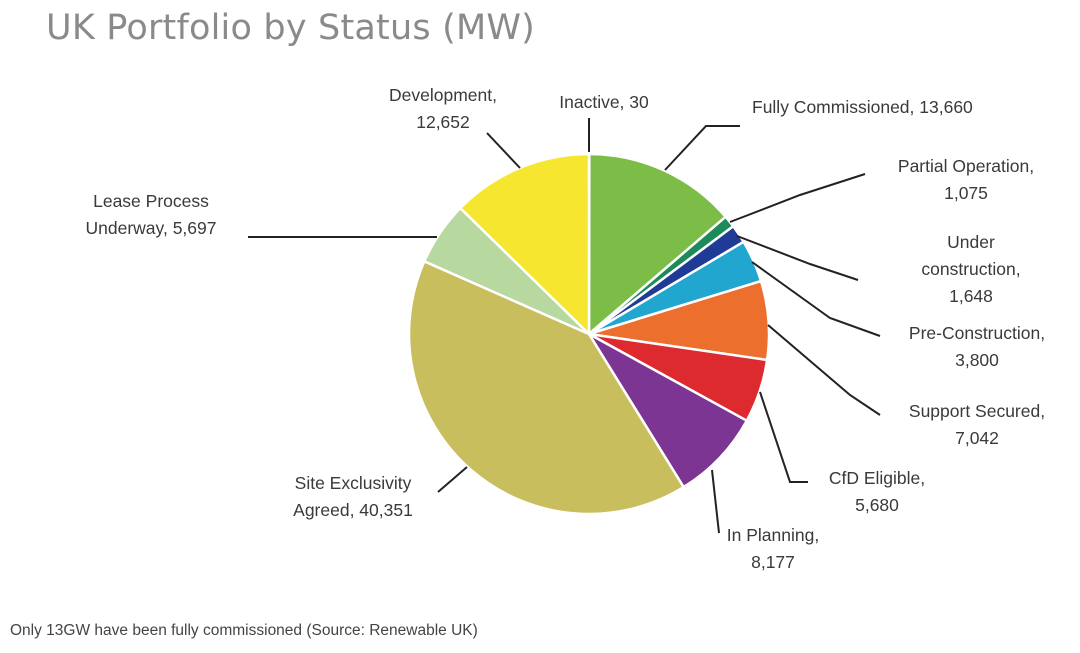 The width and height of the screenshot is (1080, 653). I want to click on data-label-development: Development, 12,652, so click(443, 108).